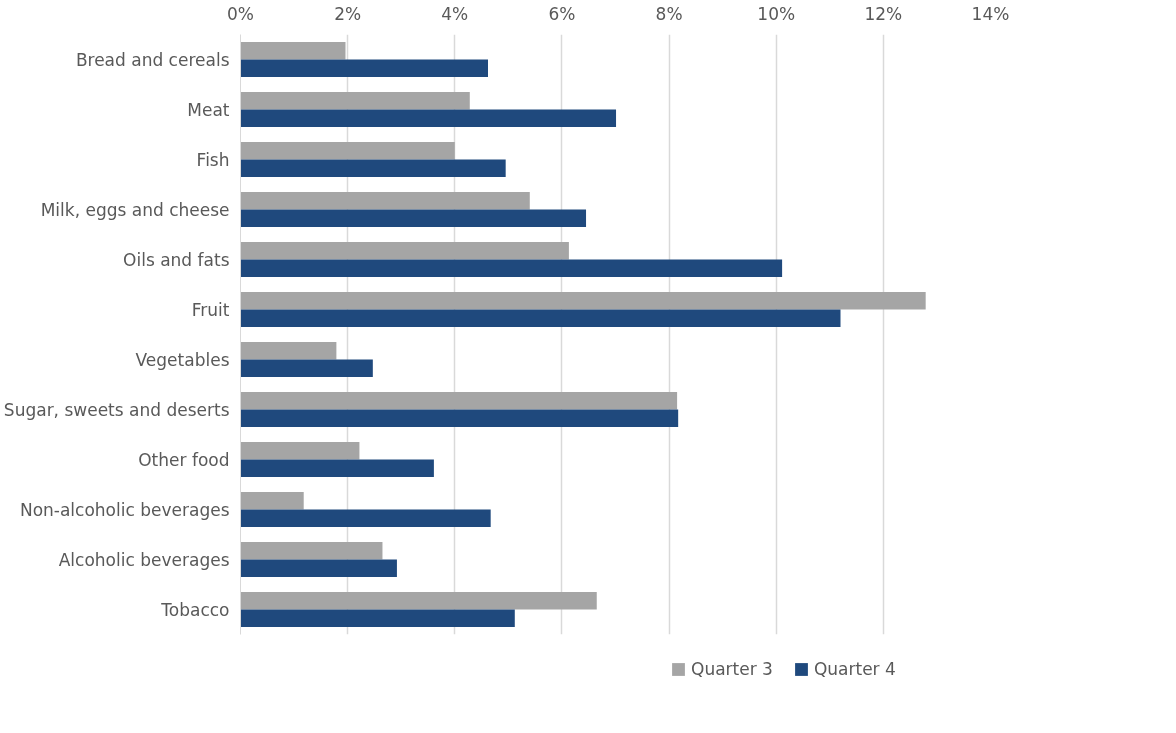 The width and height of the screenshot is (1176, 733). What do you see at coordinates (776, 13) in the screenshot?
I see `x-tick-label: 10%` at bounding box center [776, 13].